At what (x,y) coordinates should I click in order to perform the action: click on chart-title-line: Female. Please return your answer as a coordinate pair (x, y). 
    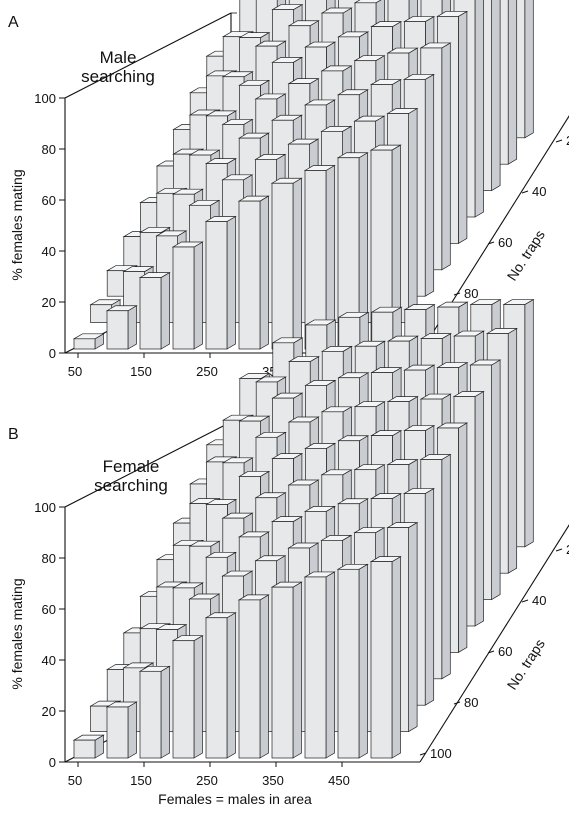
    Looking at the image, I should click on (131, 466).